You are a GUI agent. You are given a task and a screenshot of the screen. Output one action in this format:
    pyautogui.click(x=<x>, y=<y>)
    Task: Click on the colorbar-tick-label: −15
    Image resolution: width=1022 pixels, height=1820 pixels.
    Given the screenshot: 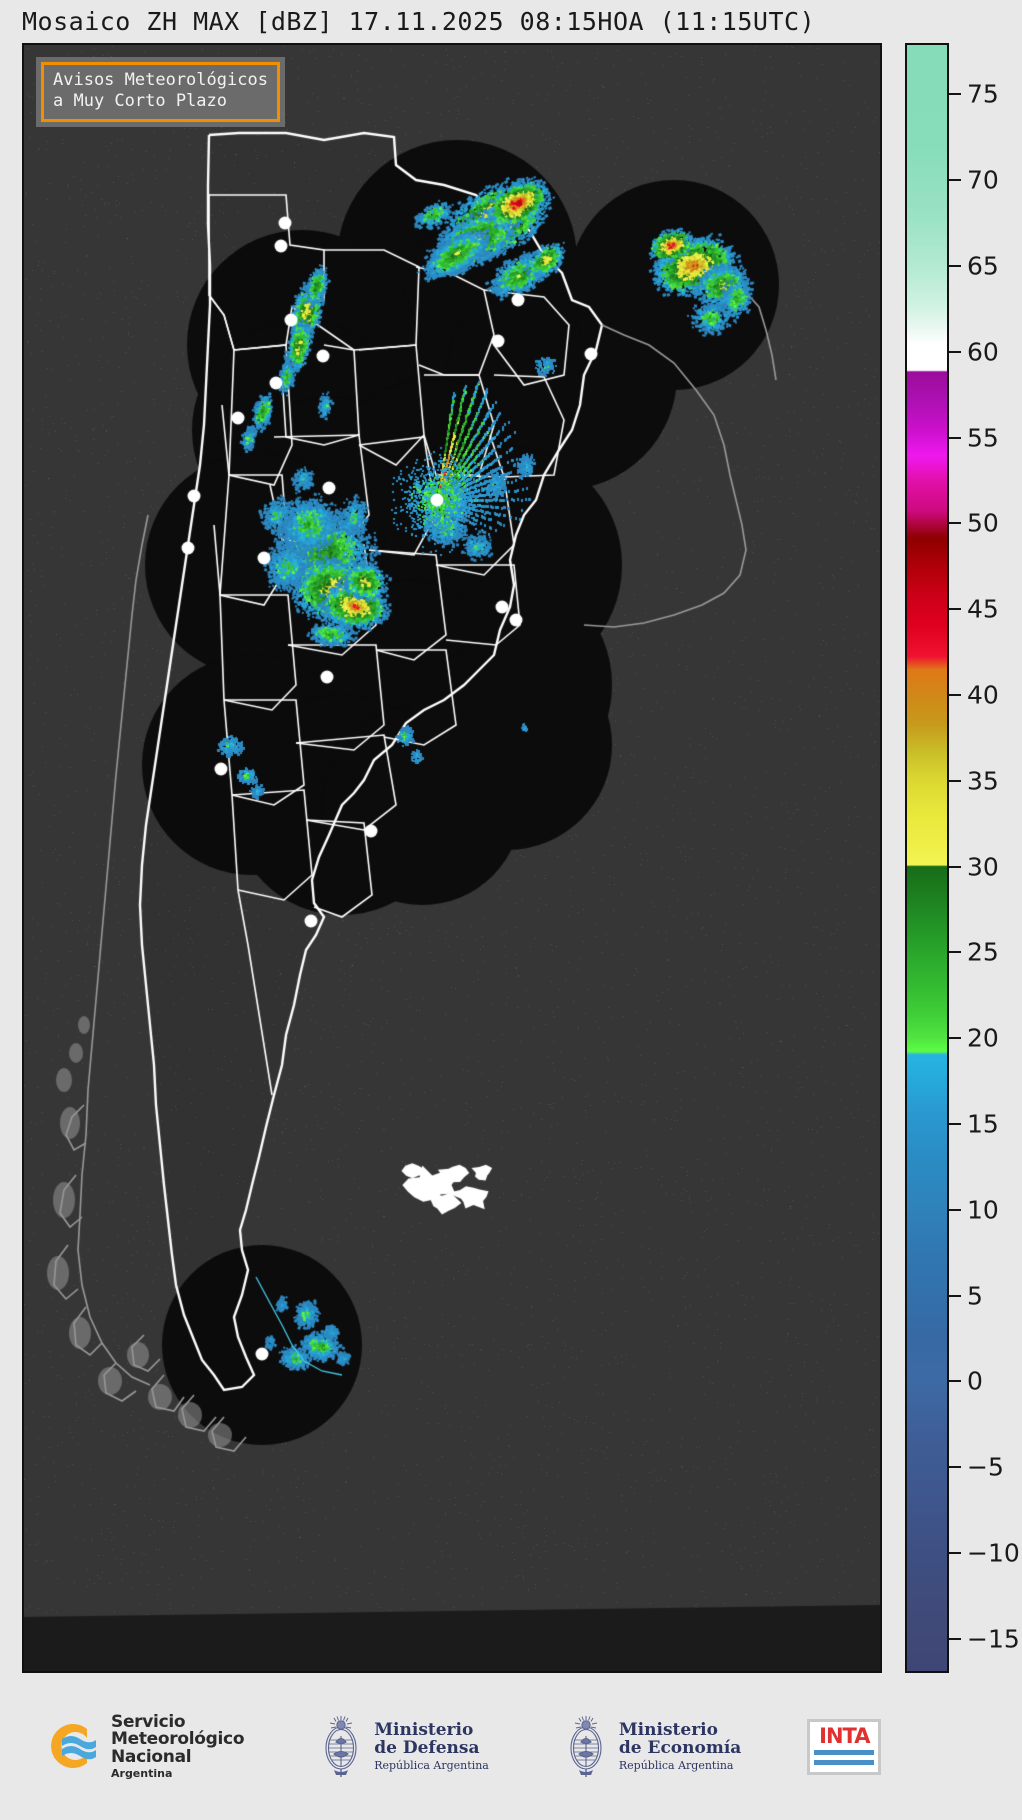 What is the action you would take?
    pyautogui.click(x=993, y=1639)
    